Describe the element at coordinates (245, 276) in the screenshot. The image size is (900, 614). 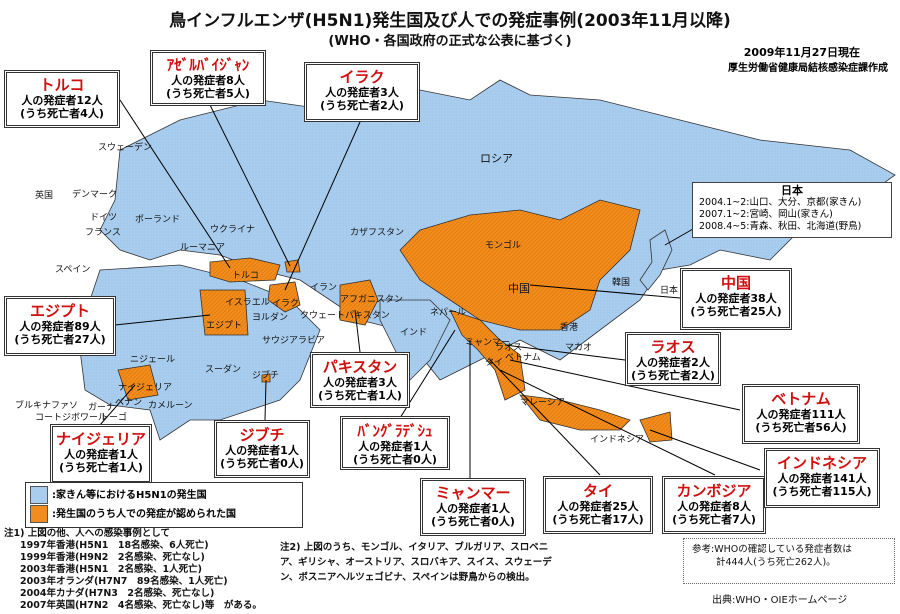
I see `map-label-turkey: トルコ` at that location.